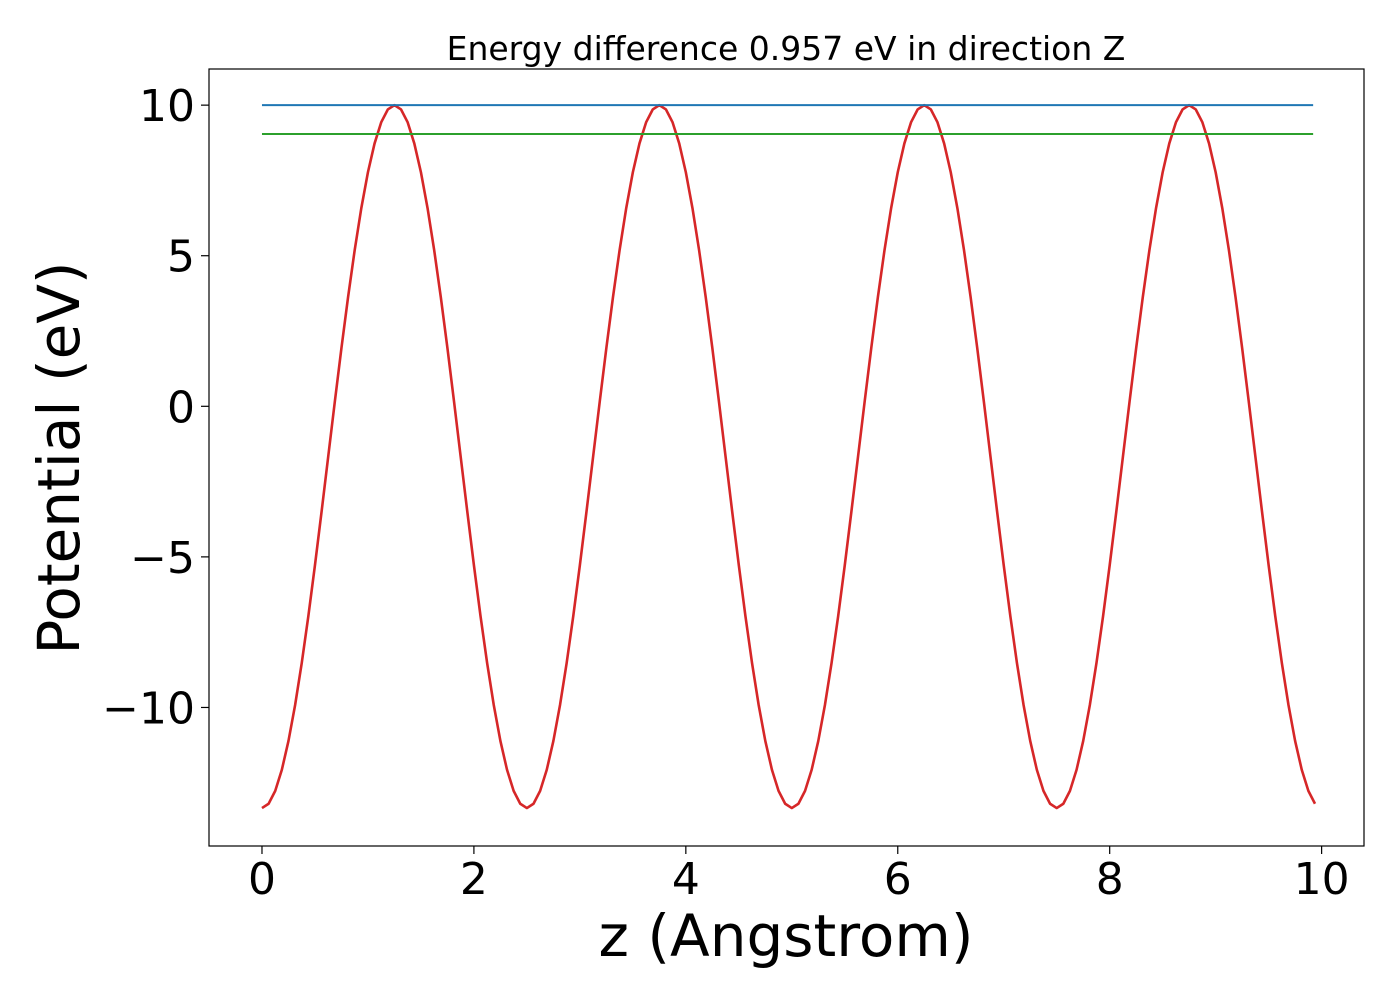 The width and height of the screenshot is (1400, 1000). What do you see at coordinates (786, 936) in the screenshot?
I see `x-axis-label: z (Angstrom)` at bounding box center [786, 936].